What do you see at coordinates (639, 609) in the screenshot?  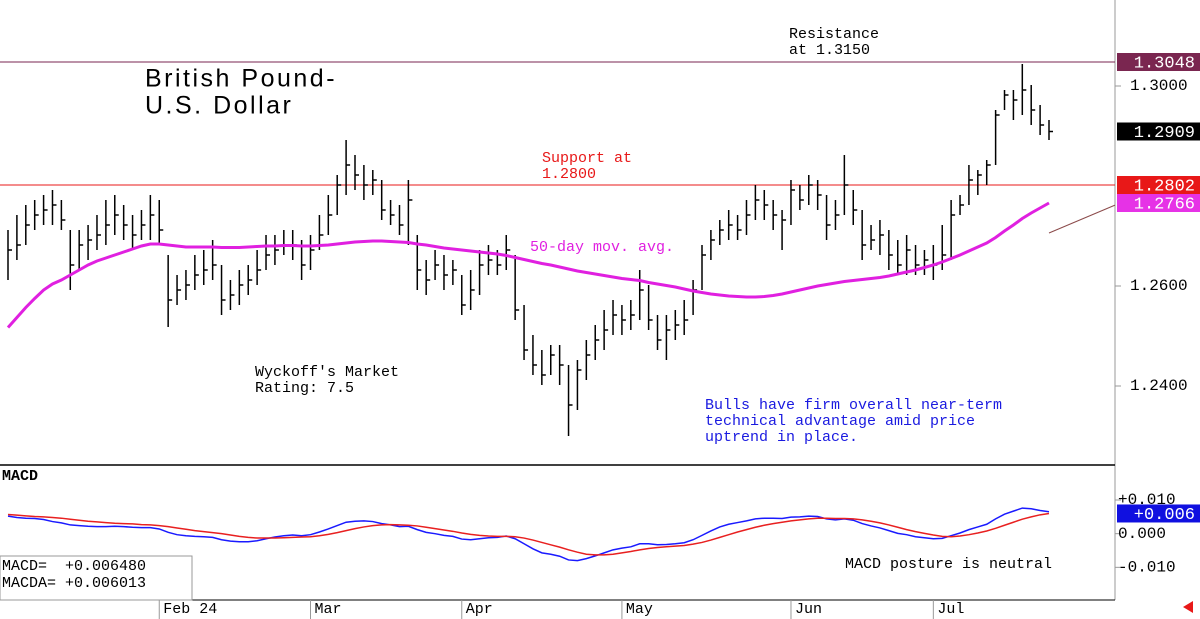 I see `x-tick-label: May` at bounding box center [639, 609].